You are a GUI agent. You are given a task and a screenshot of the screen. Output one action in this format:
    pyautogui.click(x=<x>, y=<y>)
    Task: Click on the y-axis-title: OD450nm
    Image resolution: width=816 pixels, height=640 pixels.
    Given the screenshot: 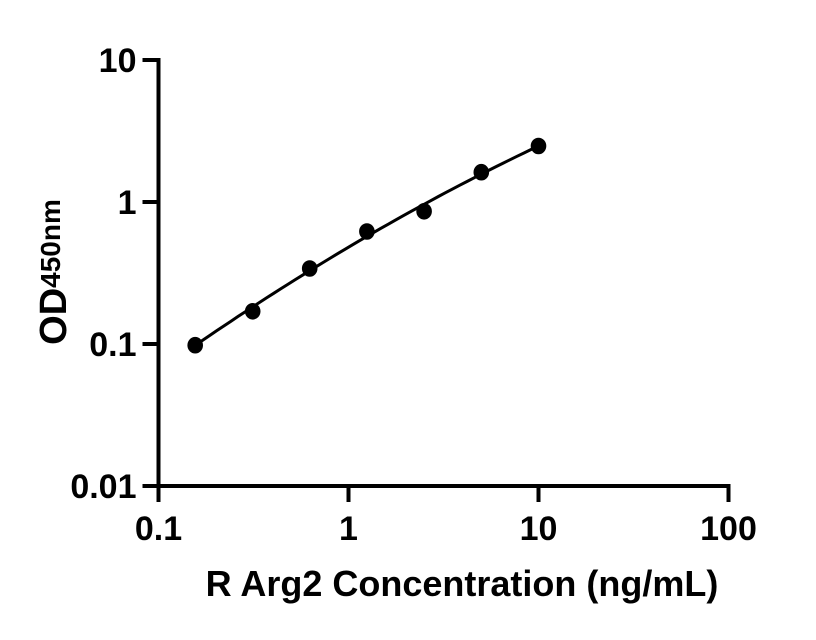 What is the action you would take?
    pyautogui.click(x=54, y=272)
    